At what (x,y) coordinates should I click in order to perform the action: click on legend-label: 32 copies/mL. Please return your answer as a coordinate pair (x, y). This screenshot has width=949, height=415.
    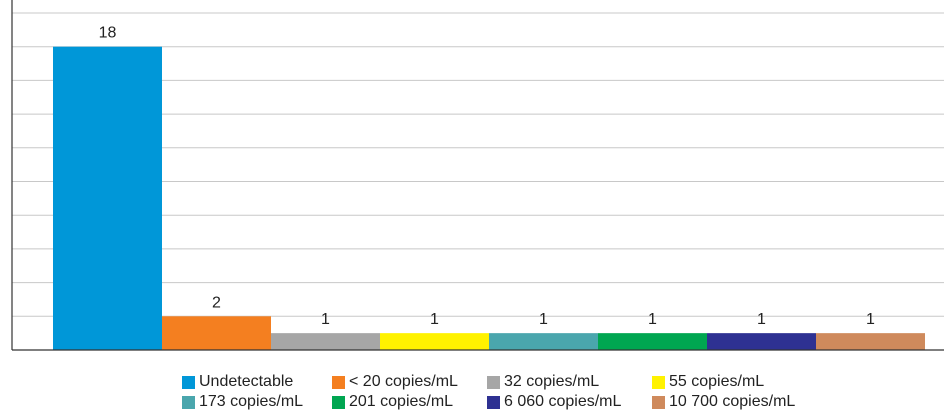
    Looking at the image, I should click on (552, 381).